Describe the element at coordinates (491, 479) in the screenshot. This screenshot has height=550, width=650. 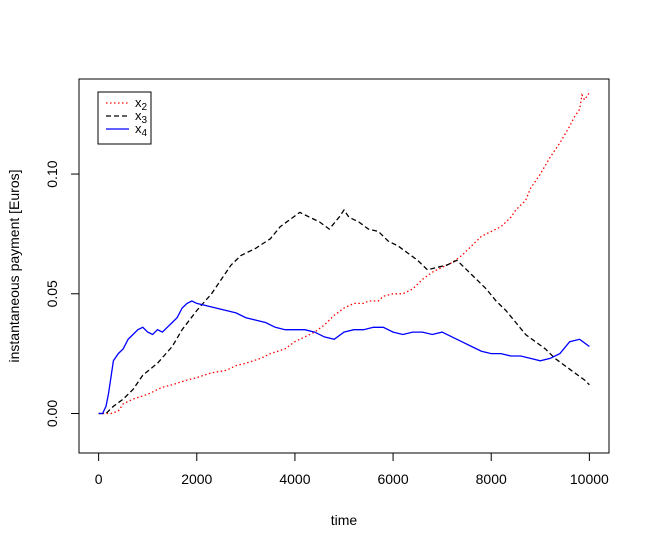
I see `x-tick-label: 8000` at that location.